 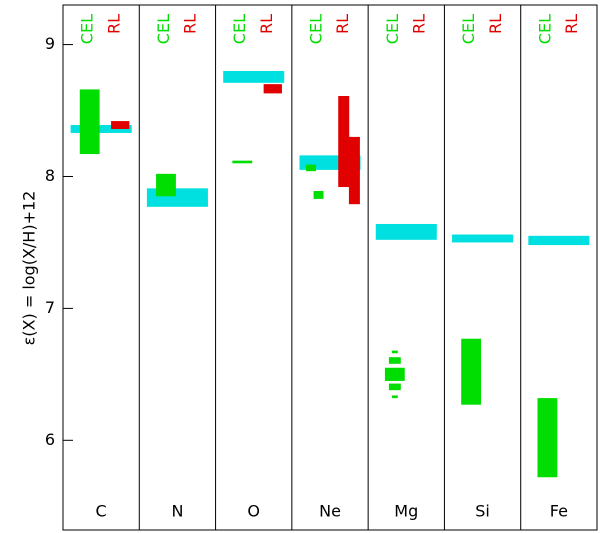 I want to click on y-tick-label: 6, so click(x=50, y=439).